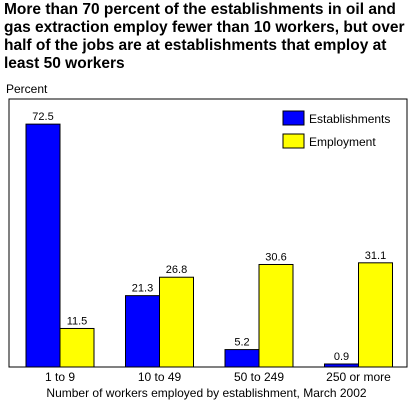 This screenshot has height=404, width=413. Describe the element at coordinates (176, 270) in the screenshot. I see `value-label: 26.8` at that location.